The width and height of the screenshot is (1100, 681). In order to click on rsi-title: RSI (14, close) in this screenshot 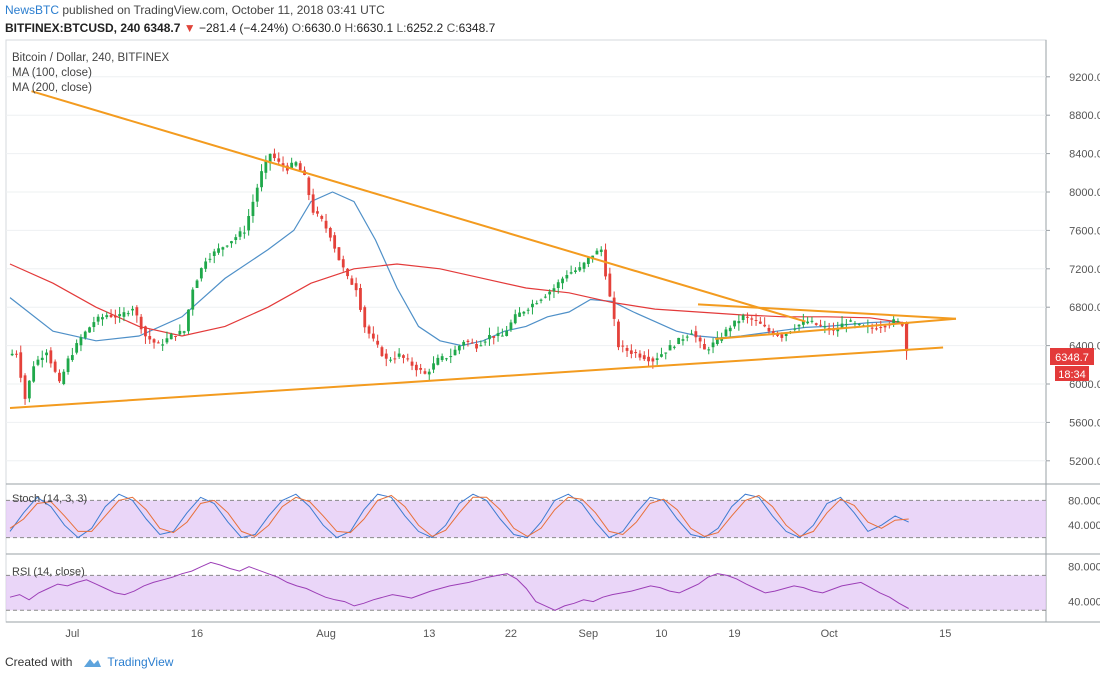, I will do `click(48, 572)`.